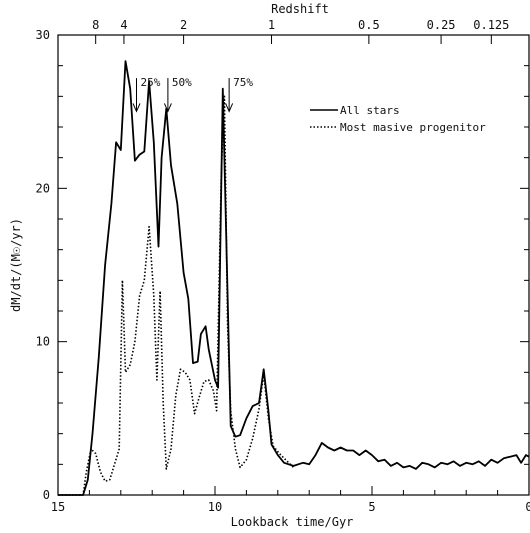  What do you see at coordinates (58, 507) in the screenshot?
I see `x-tick-label: 15` at bounding box center [58, 507].